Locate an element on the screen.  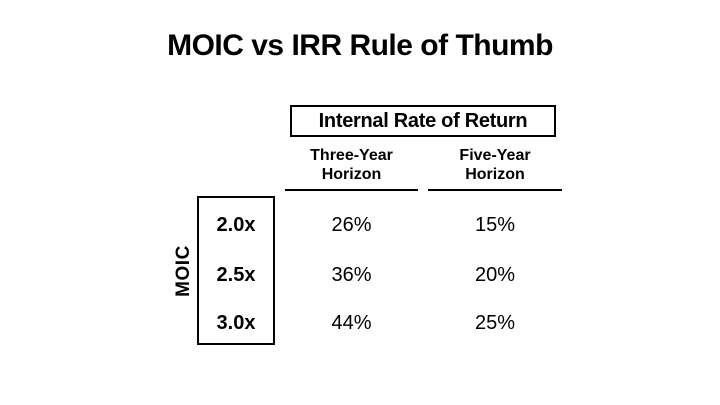
moic-row-labels-box is located at coordinates (236, 270).